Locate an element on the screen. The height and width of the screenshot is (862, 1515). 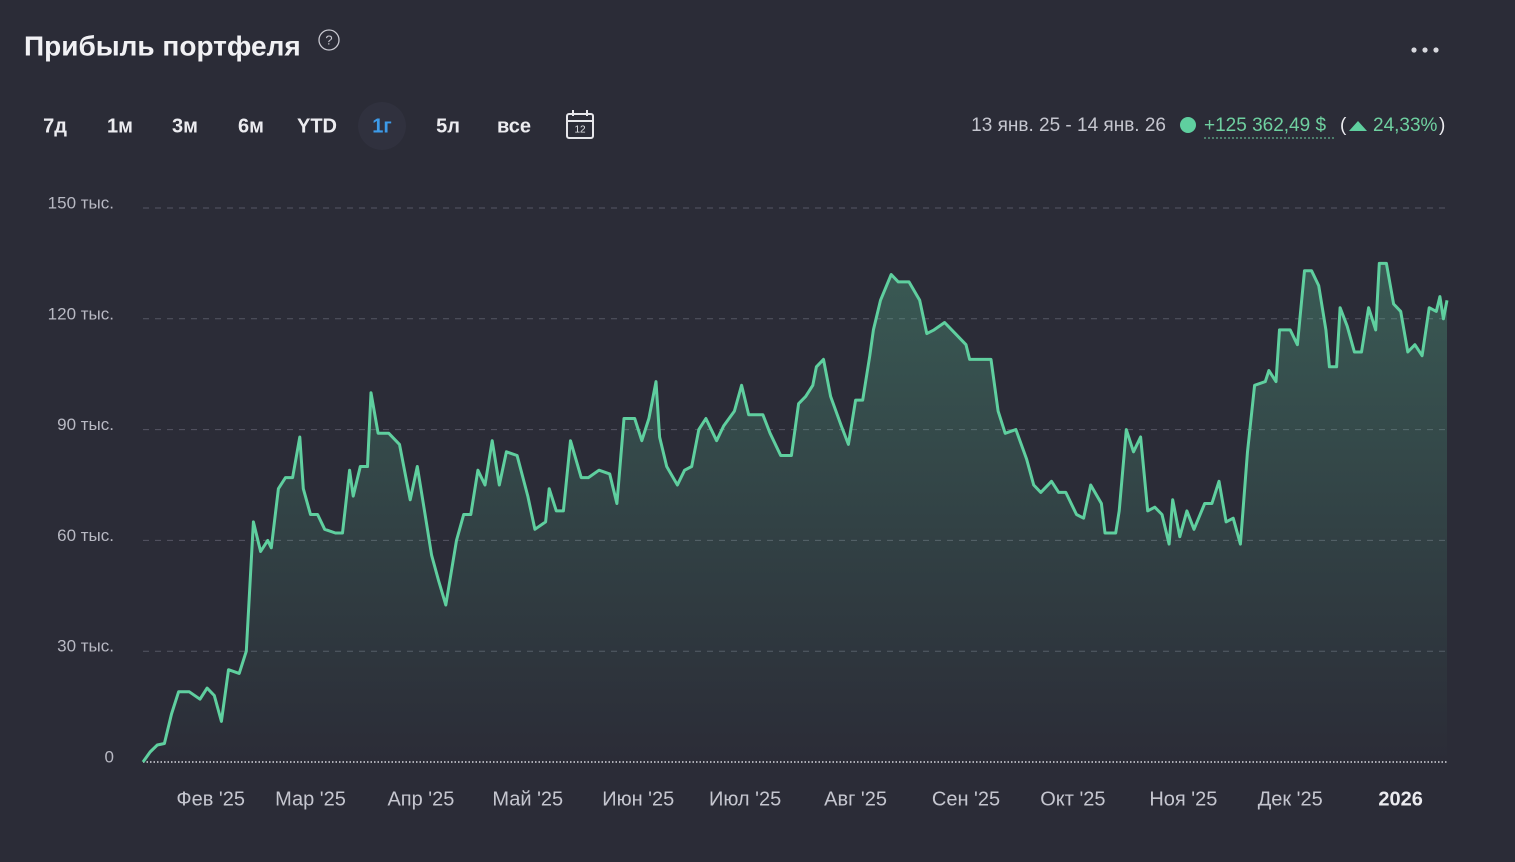
menu-icon is located at coordinates (1425, 50).